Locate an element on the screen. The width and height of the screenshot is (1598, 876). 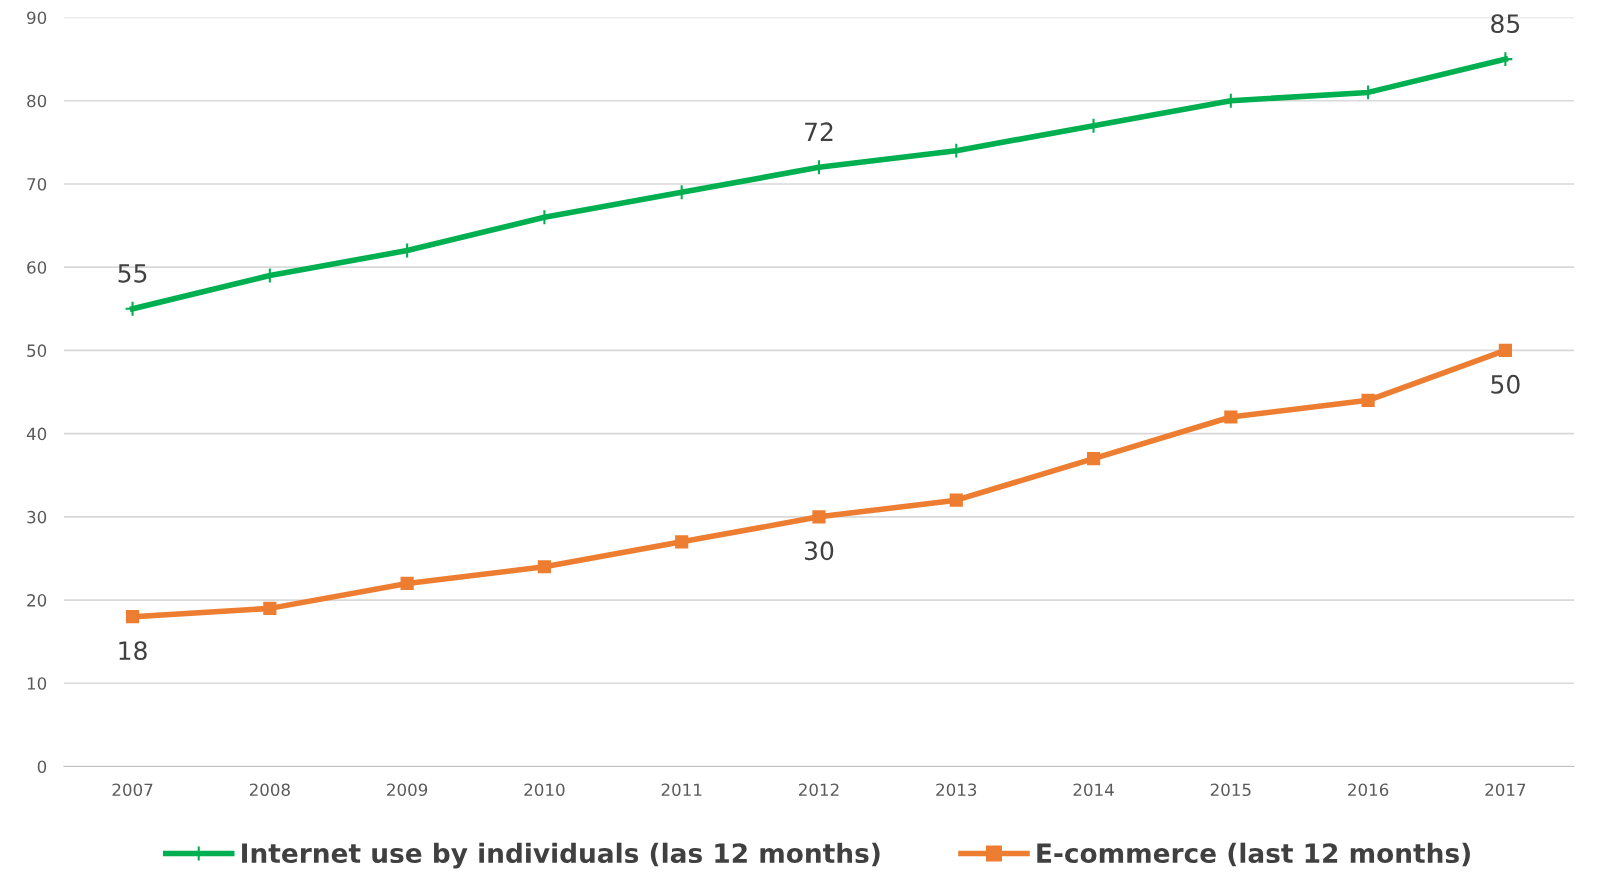
data-label: 72 is located at coordinates (819, 131).